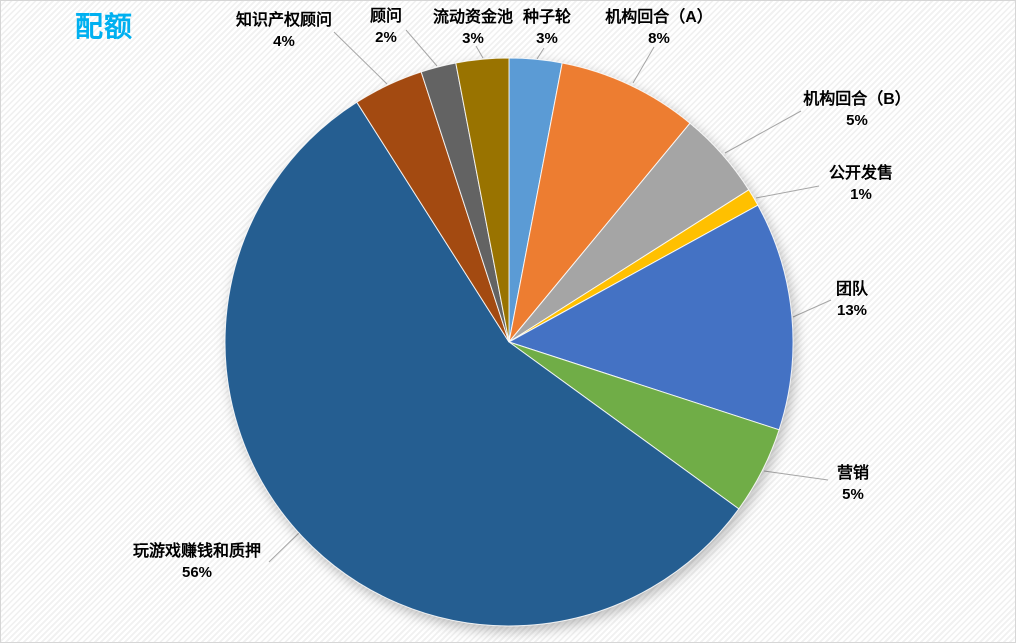  Describe the element at coordinates (547, 17) in the screenshot. I see `slice-name: 种子轮` at that location.